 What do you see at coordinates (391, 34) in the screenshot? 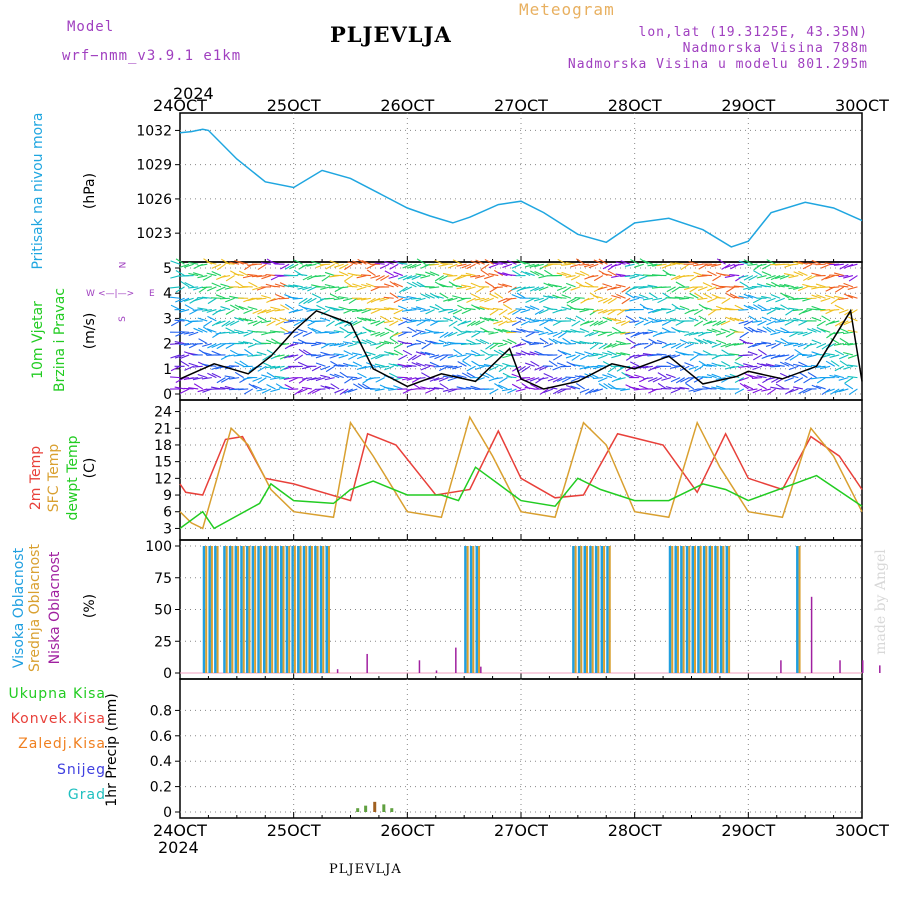
I see `page-title: PLJEVLJA` at bounding box center [391, 34].